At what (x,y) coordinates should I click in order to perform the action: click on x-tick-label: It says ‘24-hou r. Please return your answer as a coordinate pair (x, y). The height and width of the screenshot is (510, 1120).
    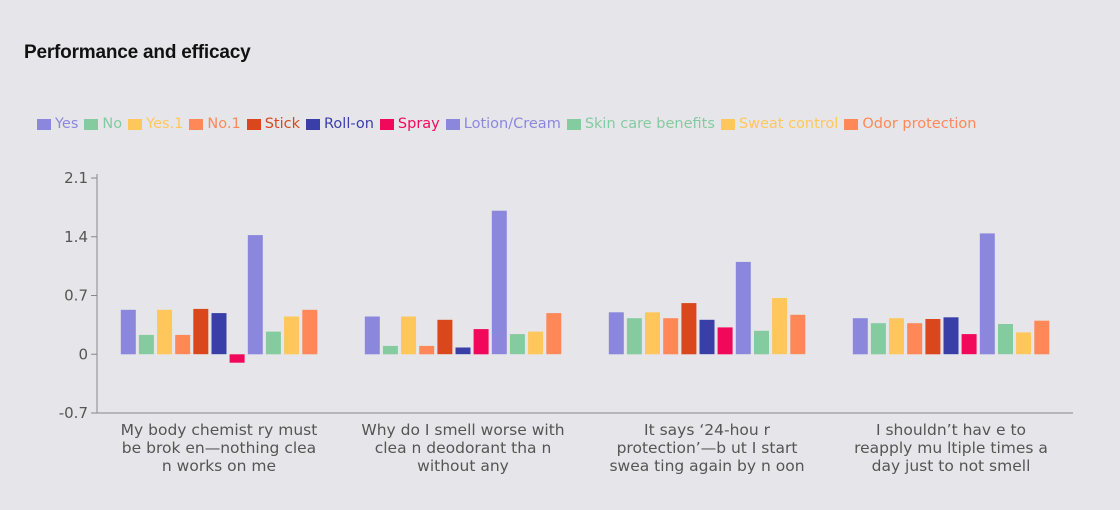
    Looking at the image, I should click on (707, 430).